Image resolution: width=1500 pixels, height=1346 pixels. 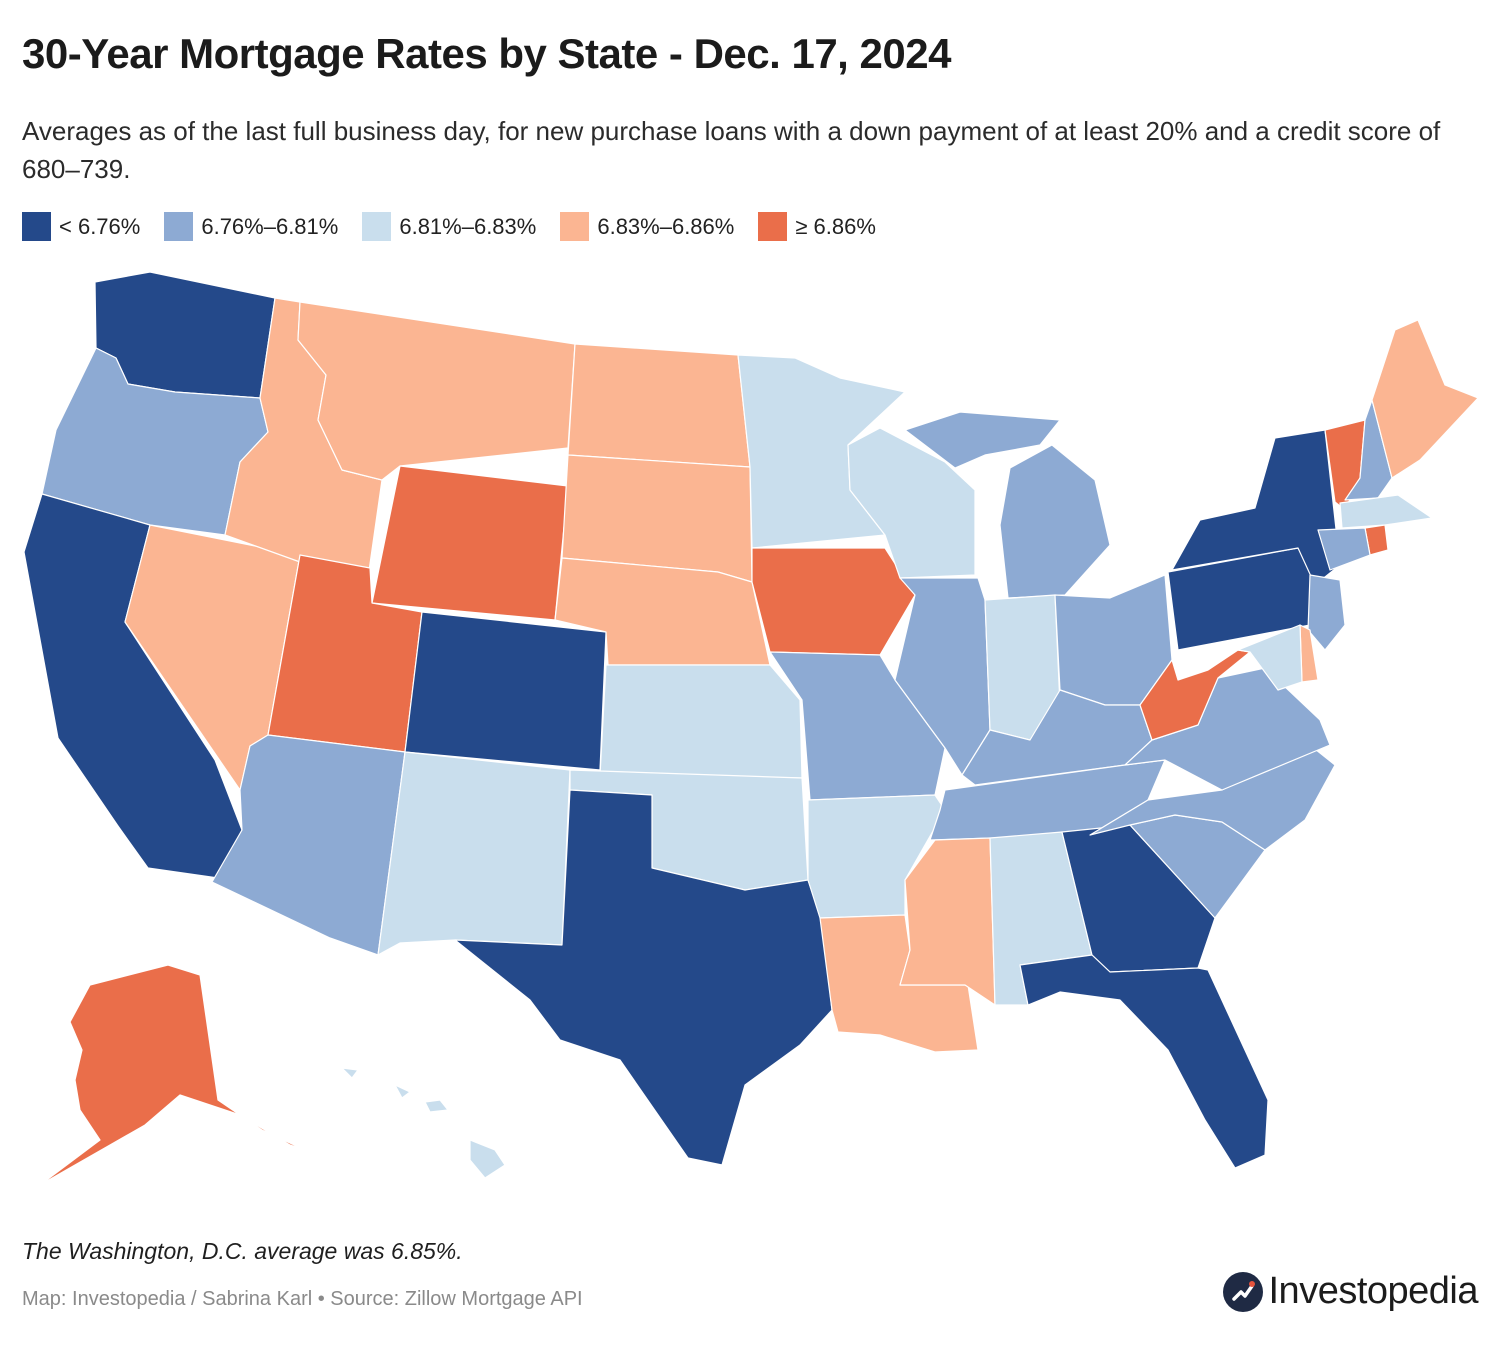 What do you see at coordinates (505, 691) in the screenshot?
I see `state-co` at bounding box center [505, 691].